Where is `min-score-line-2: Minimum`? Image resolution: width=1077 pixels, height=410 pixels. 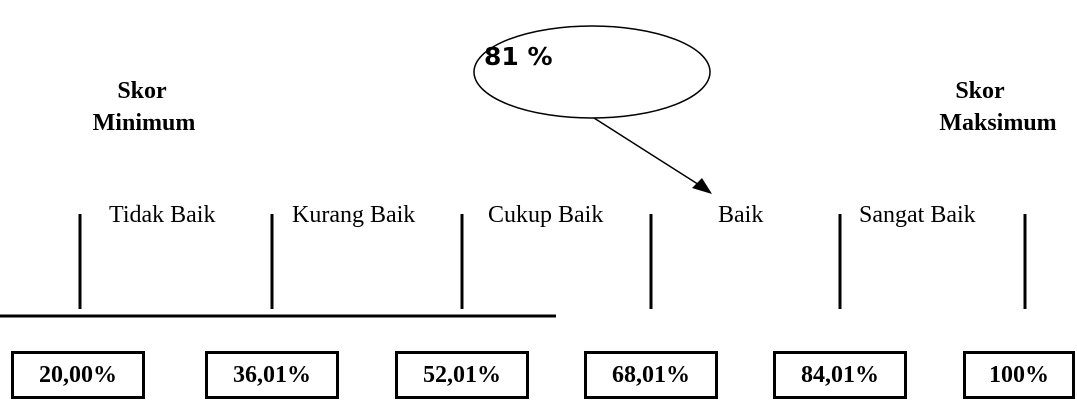 min-score-line-2: Minimum is located at coordinates (144, 123).